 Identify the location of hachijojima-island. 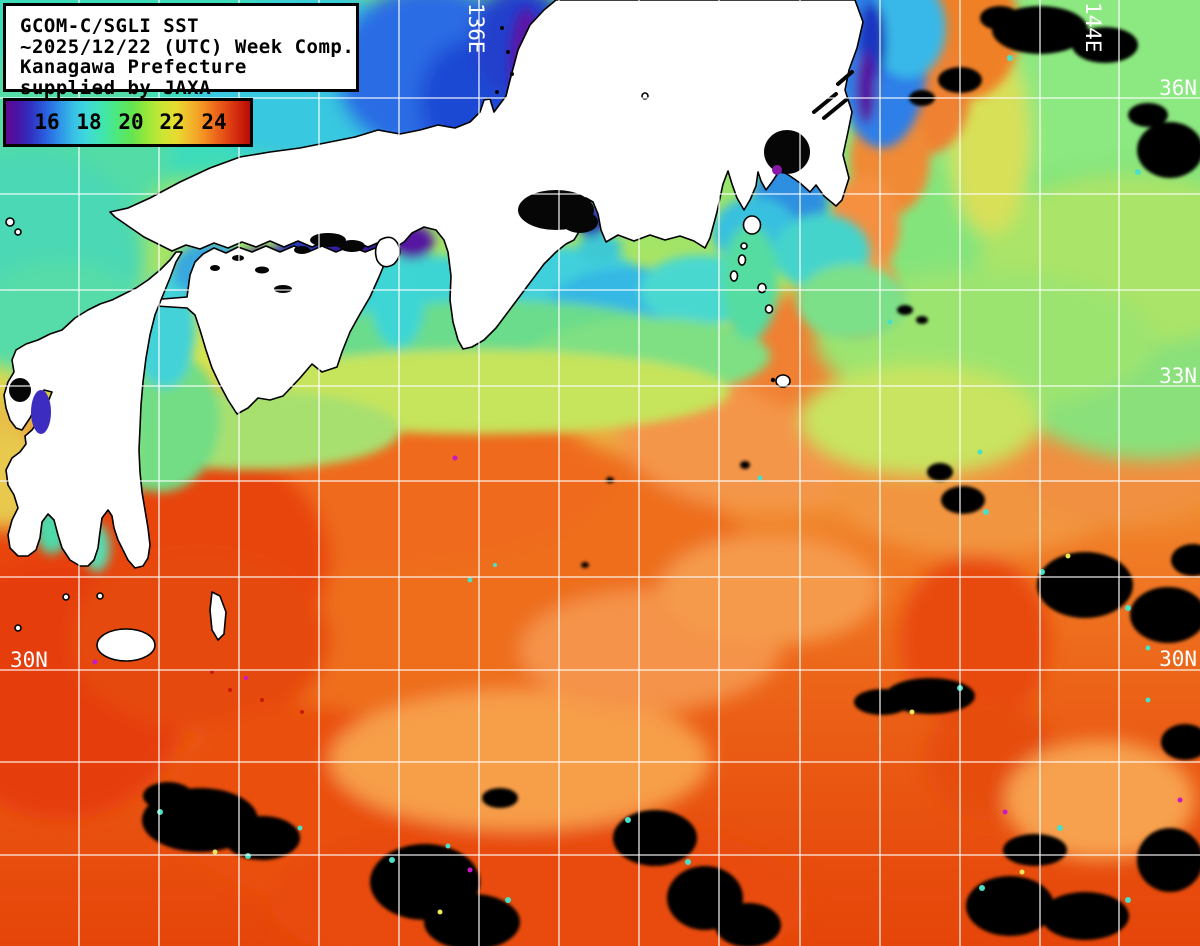
(783, 381).